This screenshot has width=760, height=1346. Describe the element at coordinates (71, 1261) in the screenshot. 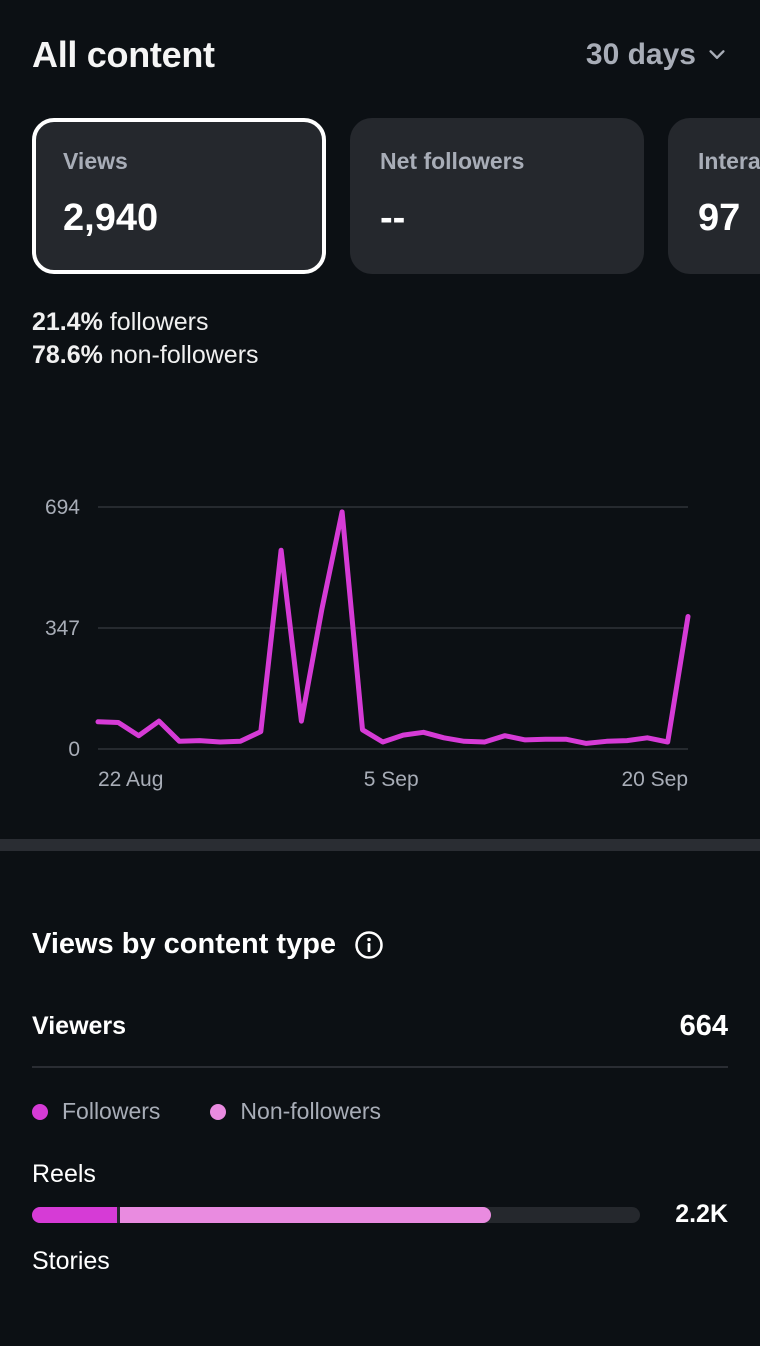

I see `content-type-label-stories: Stories` at that location.